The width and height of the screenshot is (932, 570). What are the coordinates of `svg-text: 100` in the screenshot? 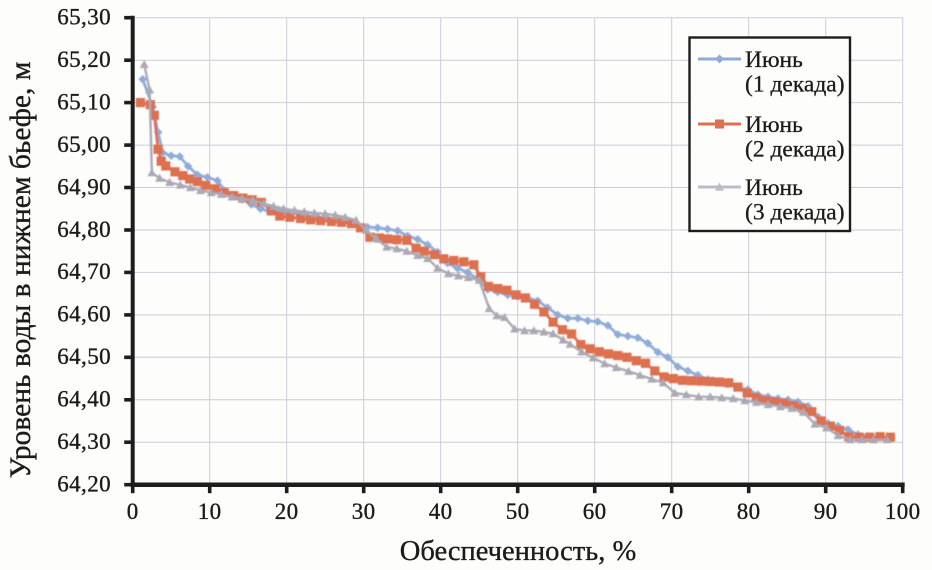 It's located at (903, 511).